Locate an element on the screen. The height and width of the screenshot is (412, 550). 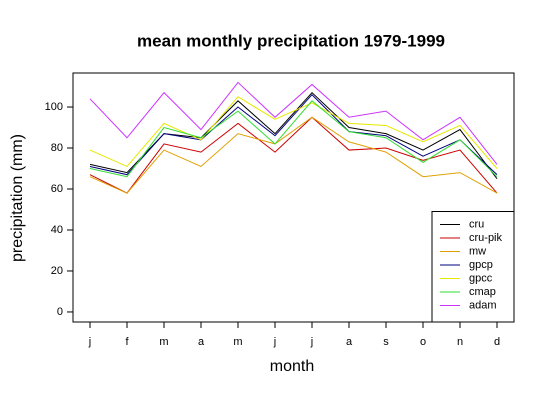
legend-label: mw is located at coordinates (477, 251).